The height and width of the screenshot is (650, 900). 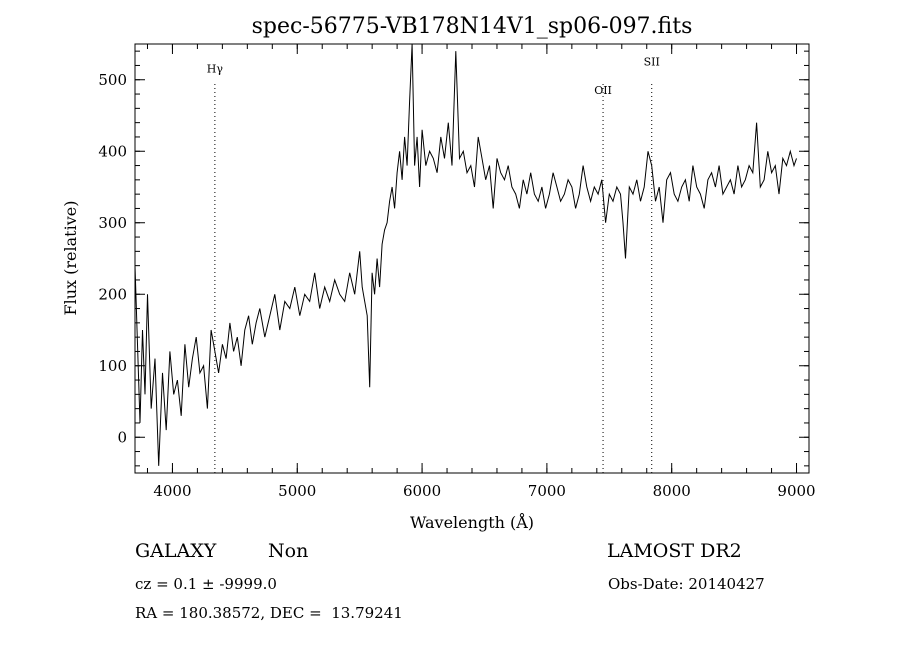 What do you see at coordinates (112, 294) in the screenshot?
I see `y-tick-label: 200` at bounding box center [112, 294].